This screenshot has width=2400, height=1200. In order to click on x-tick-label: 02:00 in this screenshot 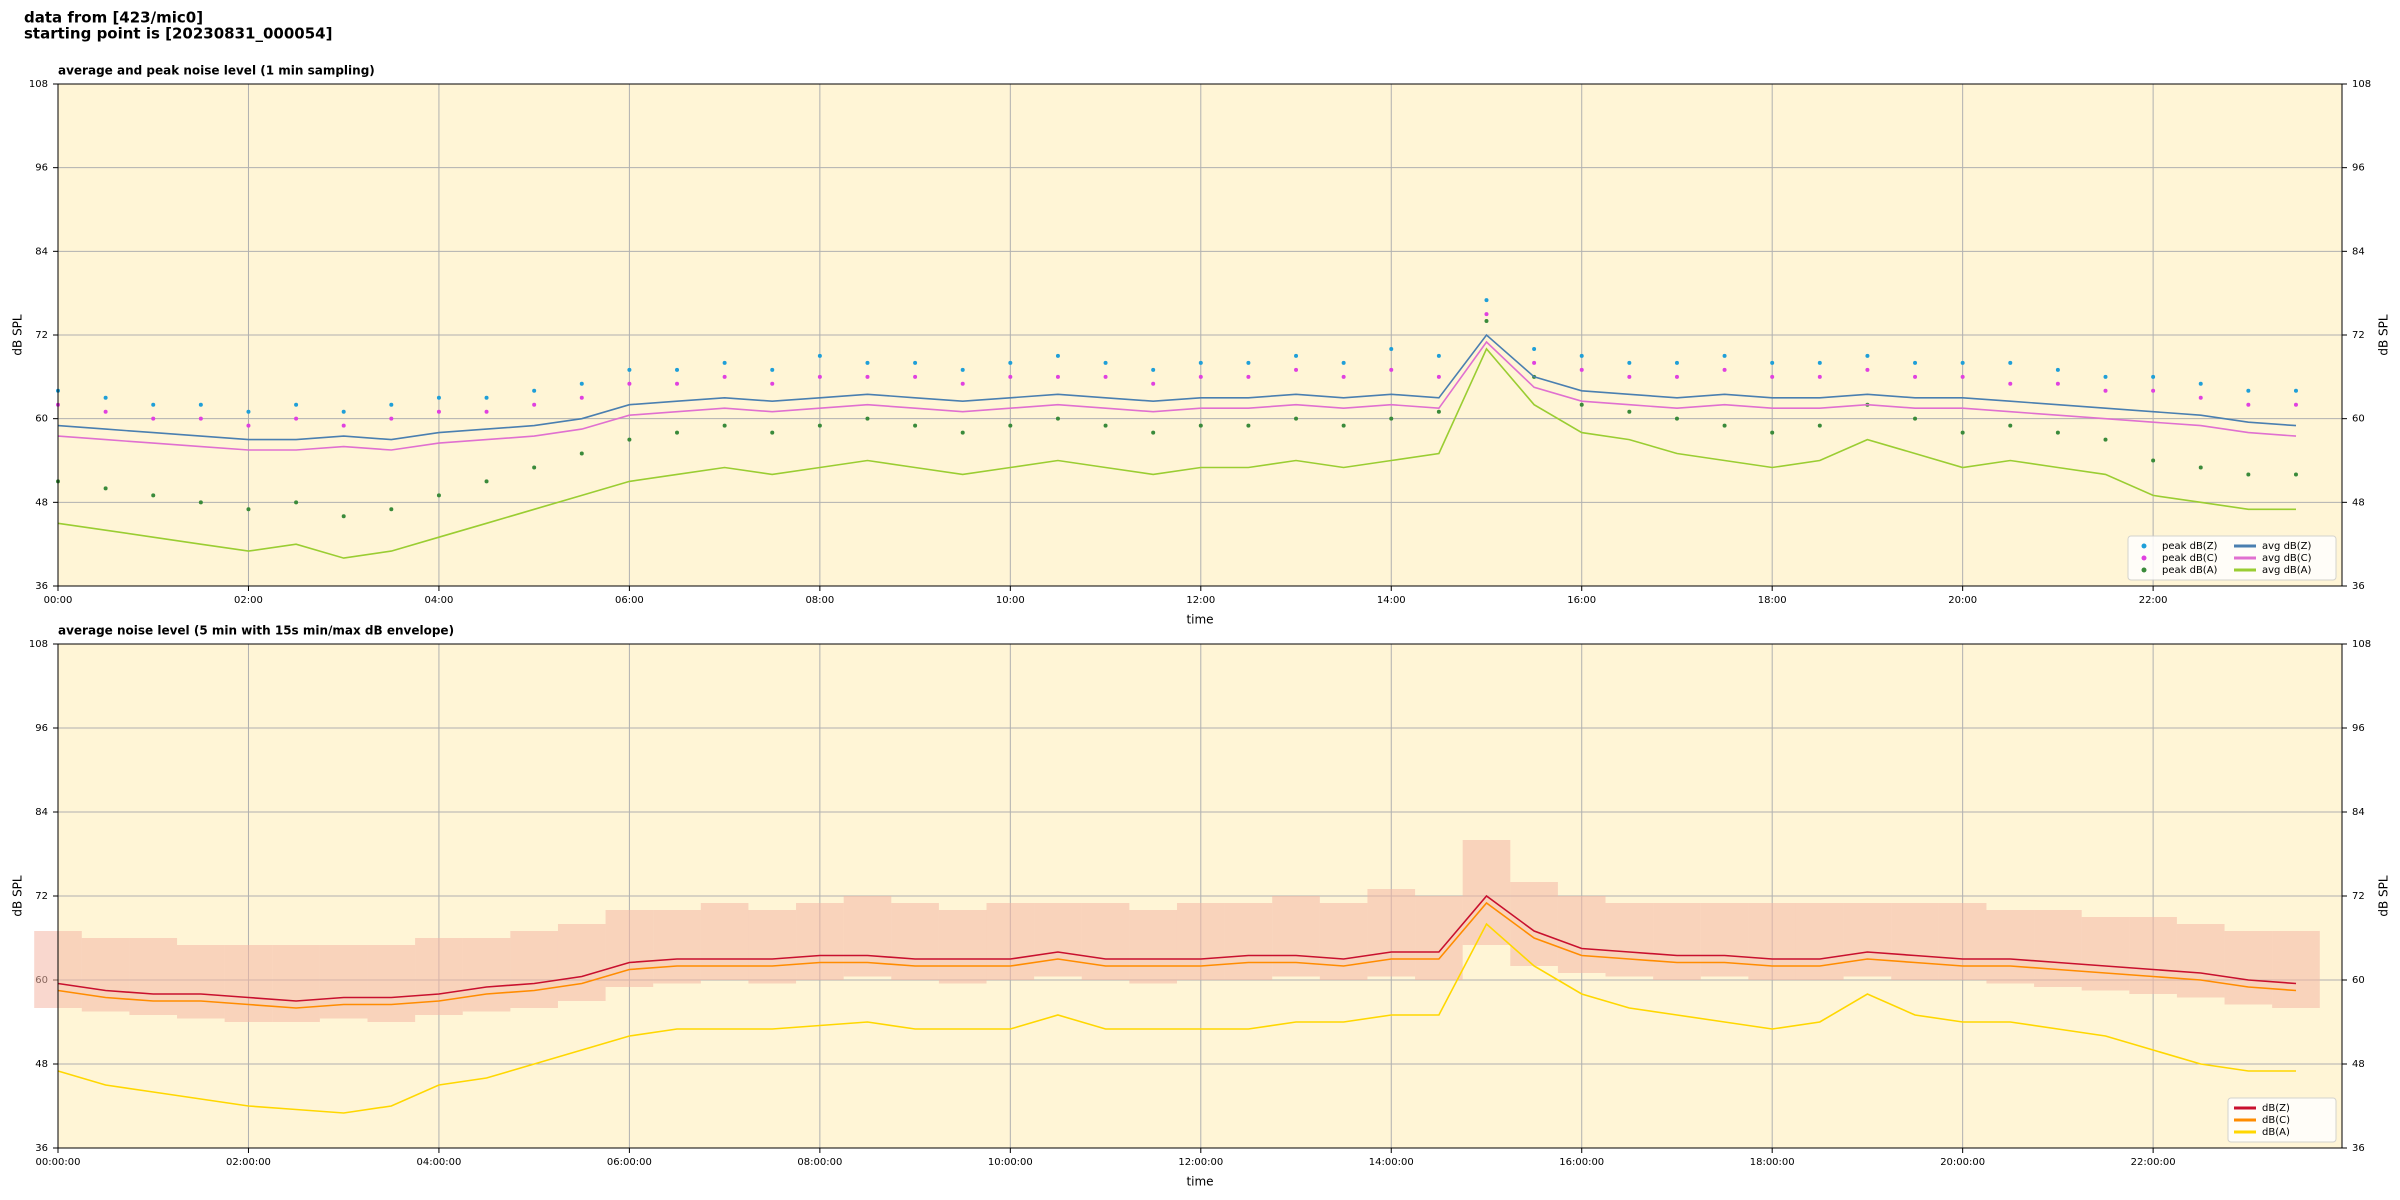, I will do `click(248, 600)`.